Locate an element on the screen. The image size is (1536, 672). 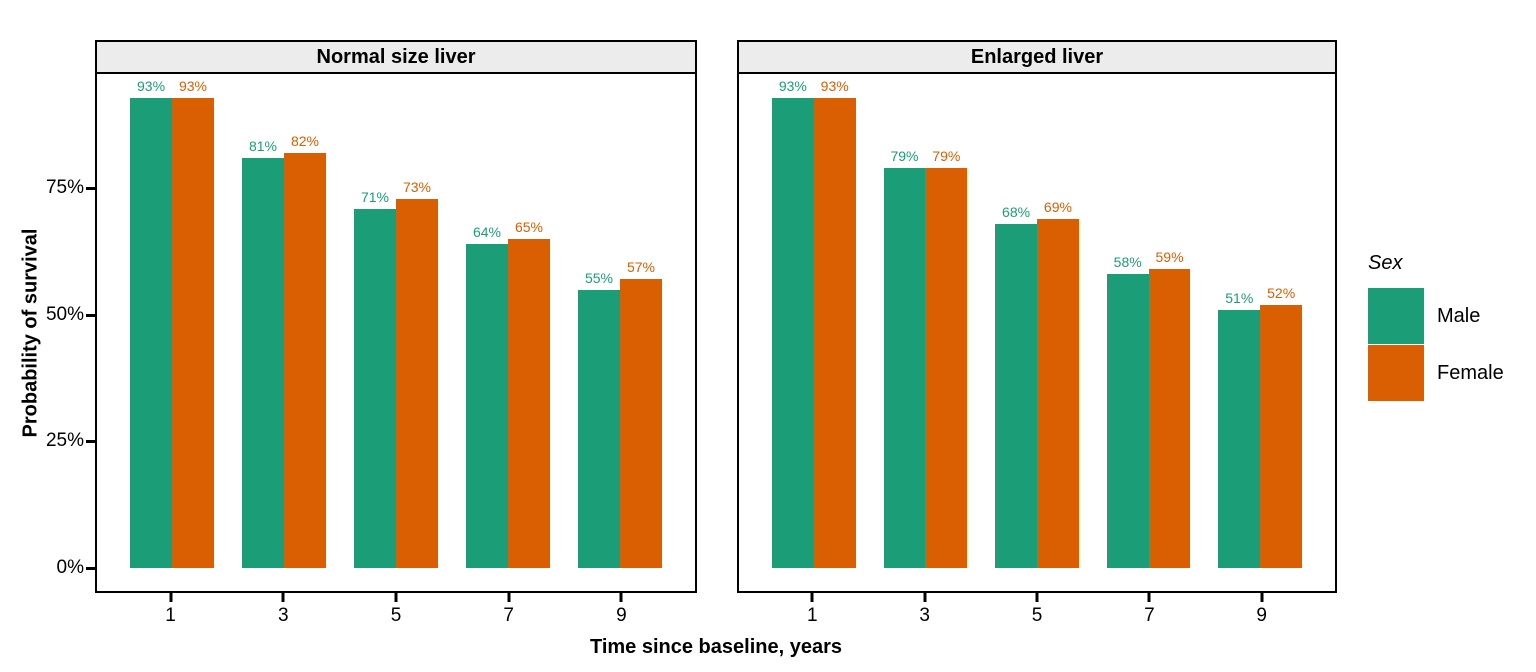
bar-value-label-male-x7: 58% is located at coordinates (1127, 262).